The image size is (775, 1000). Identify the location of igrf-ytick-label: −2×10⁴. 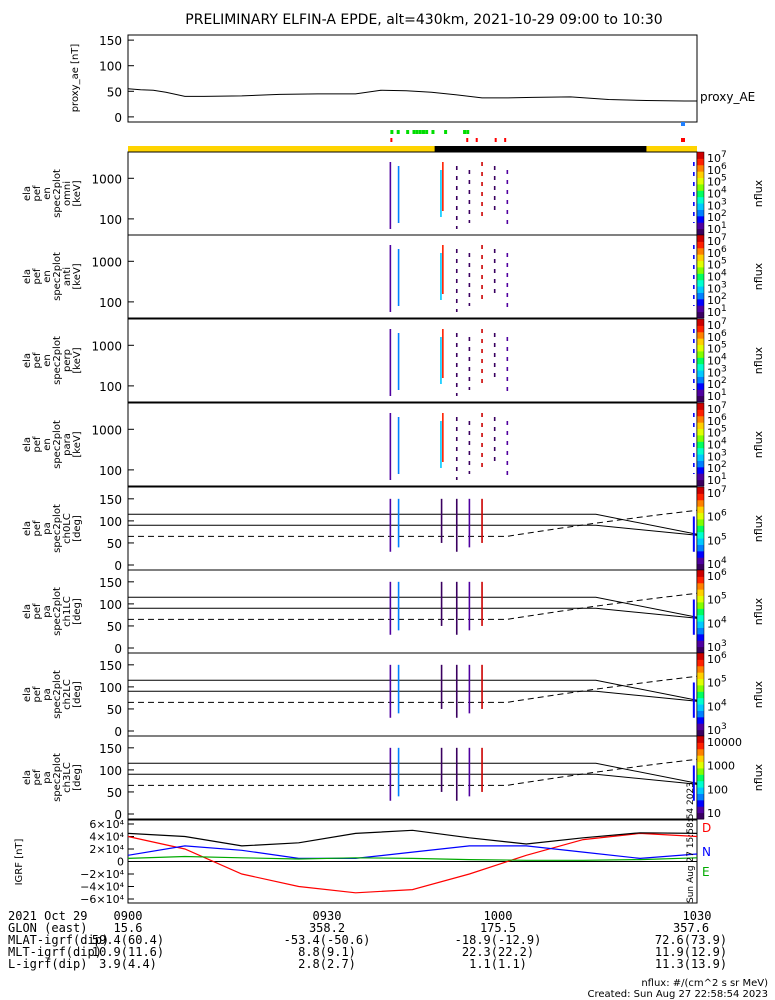
(102, 874).